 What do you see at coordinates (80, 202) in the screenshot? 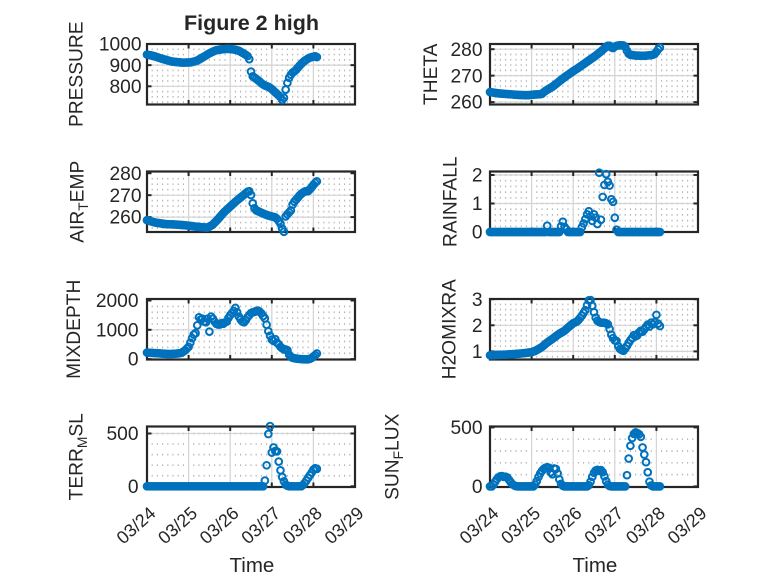
I see `svg-text: AIRT​EMP` at bounding box center [80, 202].